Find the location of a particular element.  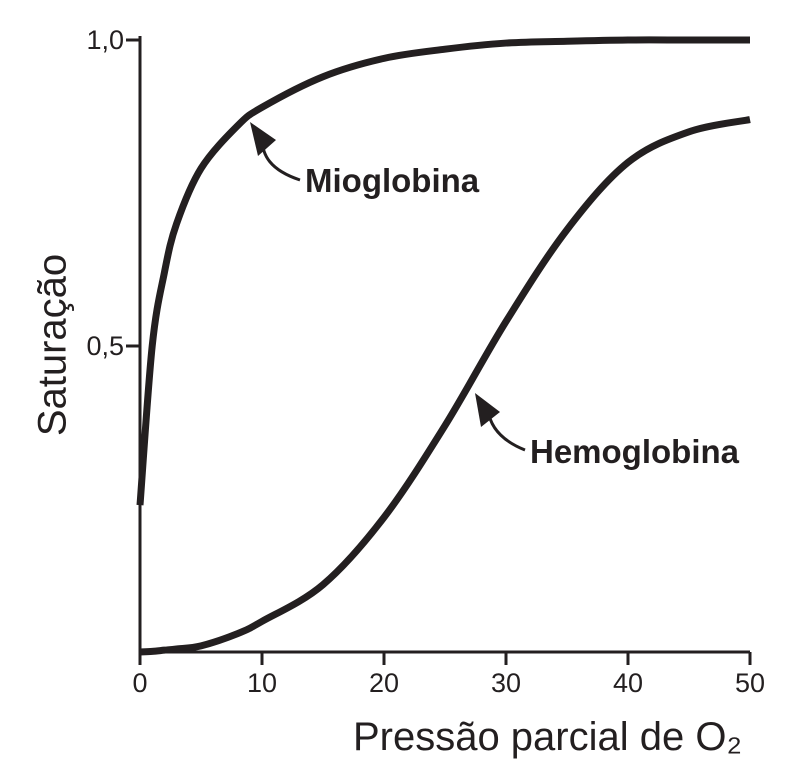

y-tick-label: 0,5 is located at coordinates (105, 346).